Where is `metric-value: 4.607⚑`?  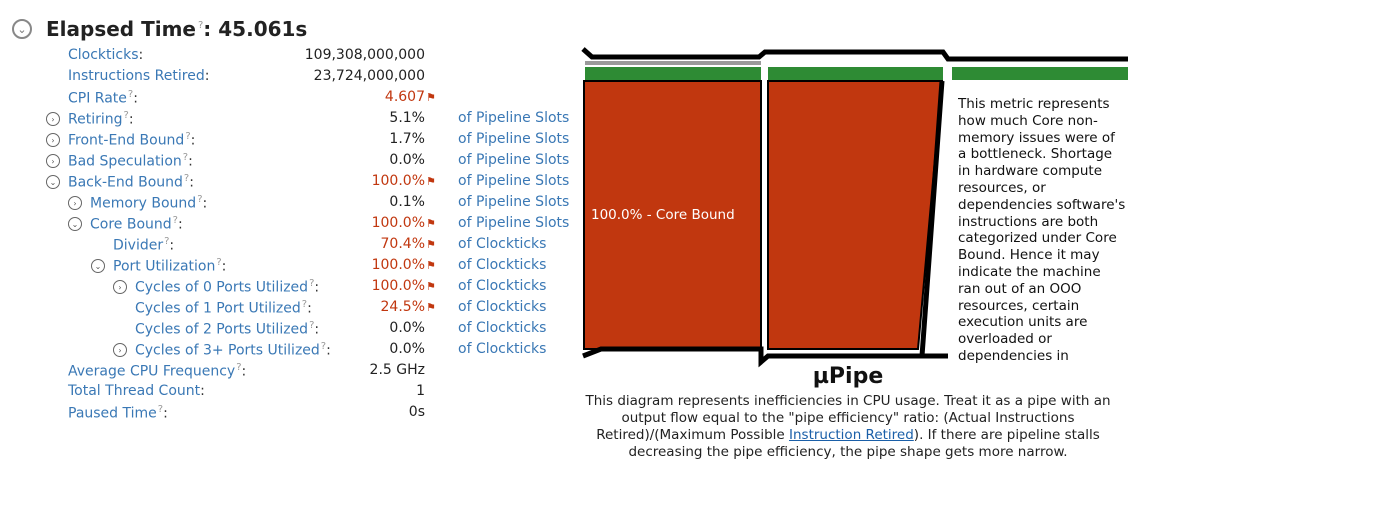
metric-value: 4.607⚑ is located at coordinates (410, 97).